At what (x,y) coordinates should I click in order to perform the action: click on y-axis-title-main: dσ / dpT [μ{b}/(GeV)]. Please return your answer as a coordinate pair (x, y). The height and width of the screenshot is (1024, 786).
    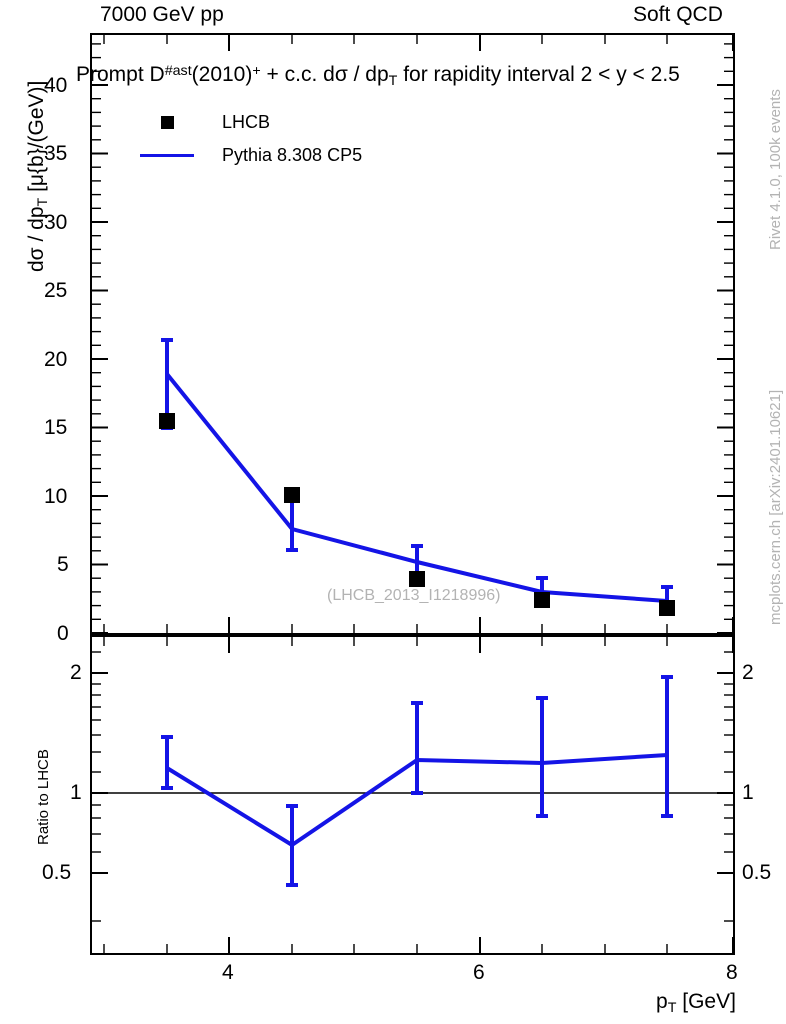
    Looking at the image, I should click on (38, 176).